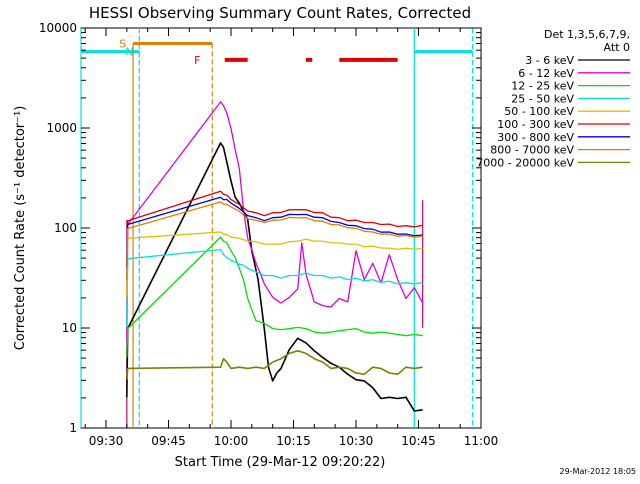  I want to click on legend-label: 12 - 25 keV, so click(542, 86).